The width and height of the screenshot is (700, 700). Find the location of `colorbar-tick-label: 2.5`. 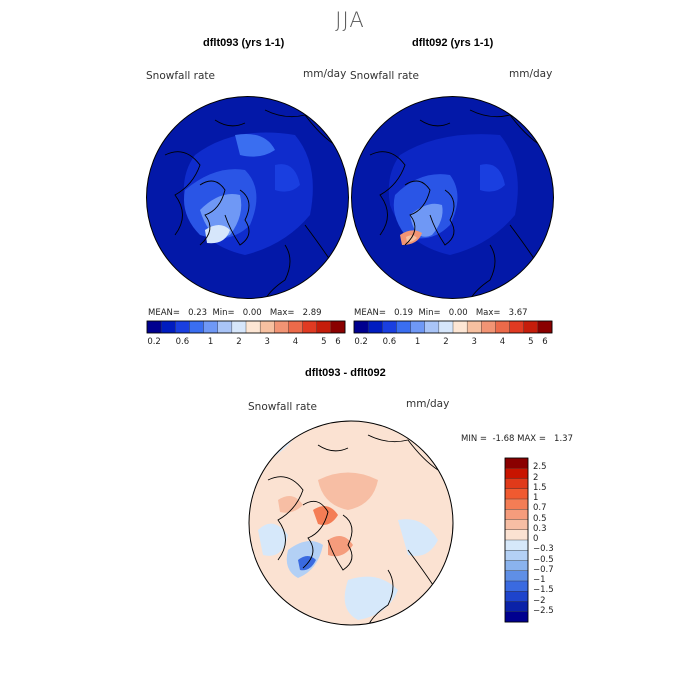

colorbar-tick-label: 2.5 is located at coordinates (540, 467).